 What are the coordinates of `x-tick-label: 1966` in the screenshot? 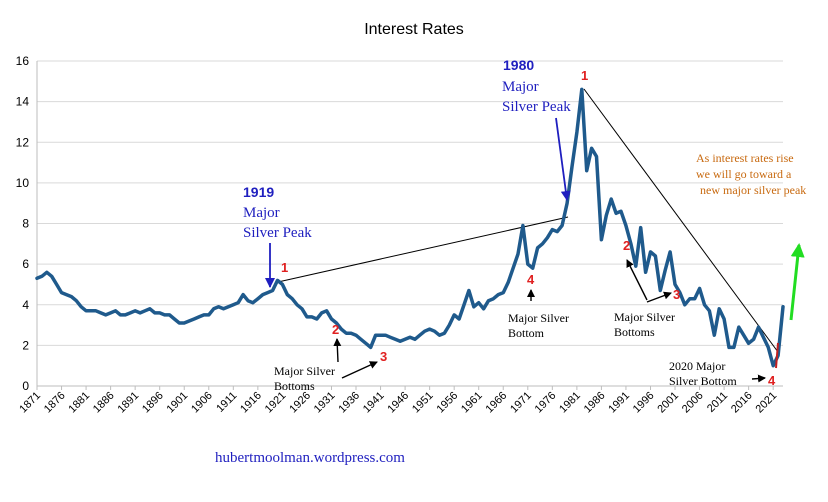 It's located at (497, 403).